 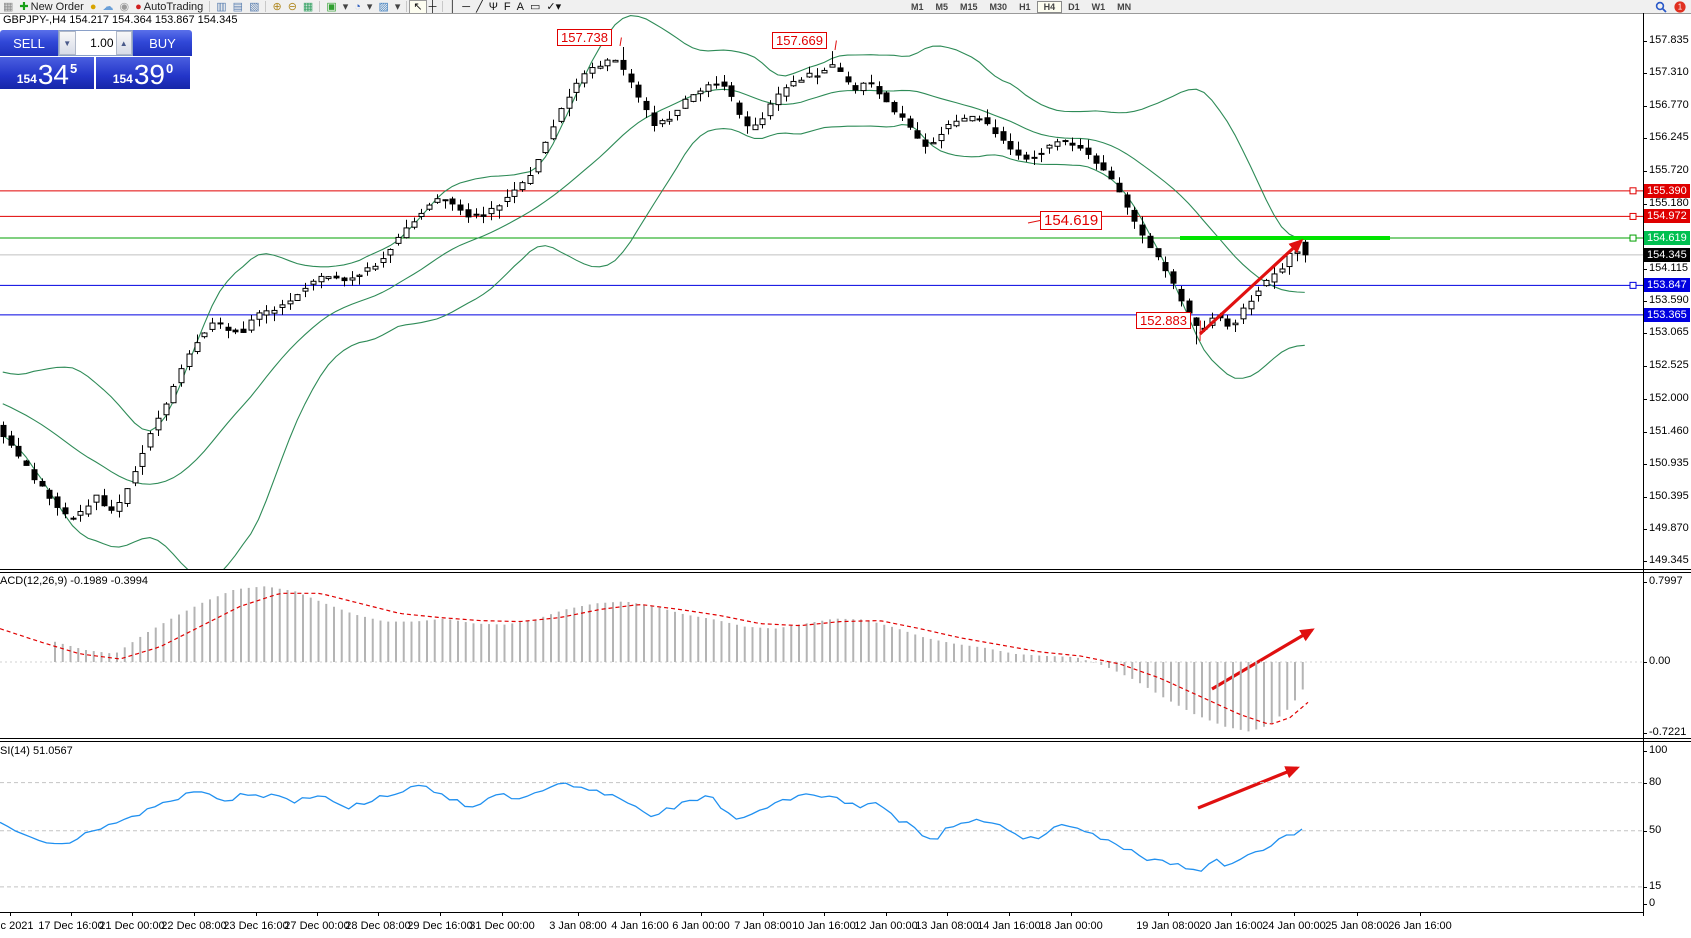 What do you see at coordinates (1667, 238) in the screenshot?
I see `price-highlight-label: 154.619` at bounding box center [1667, 238].